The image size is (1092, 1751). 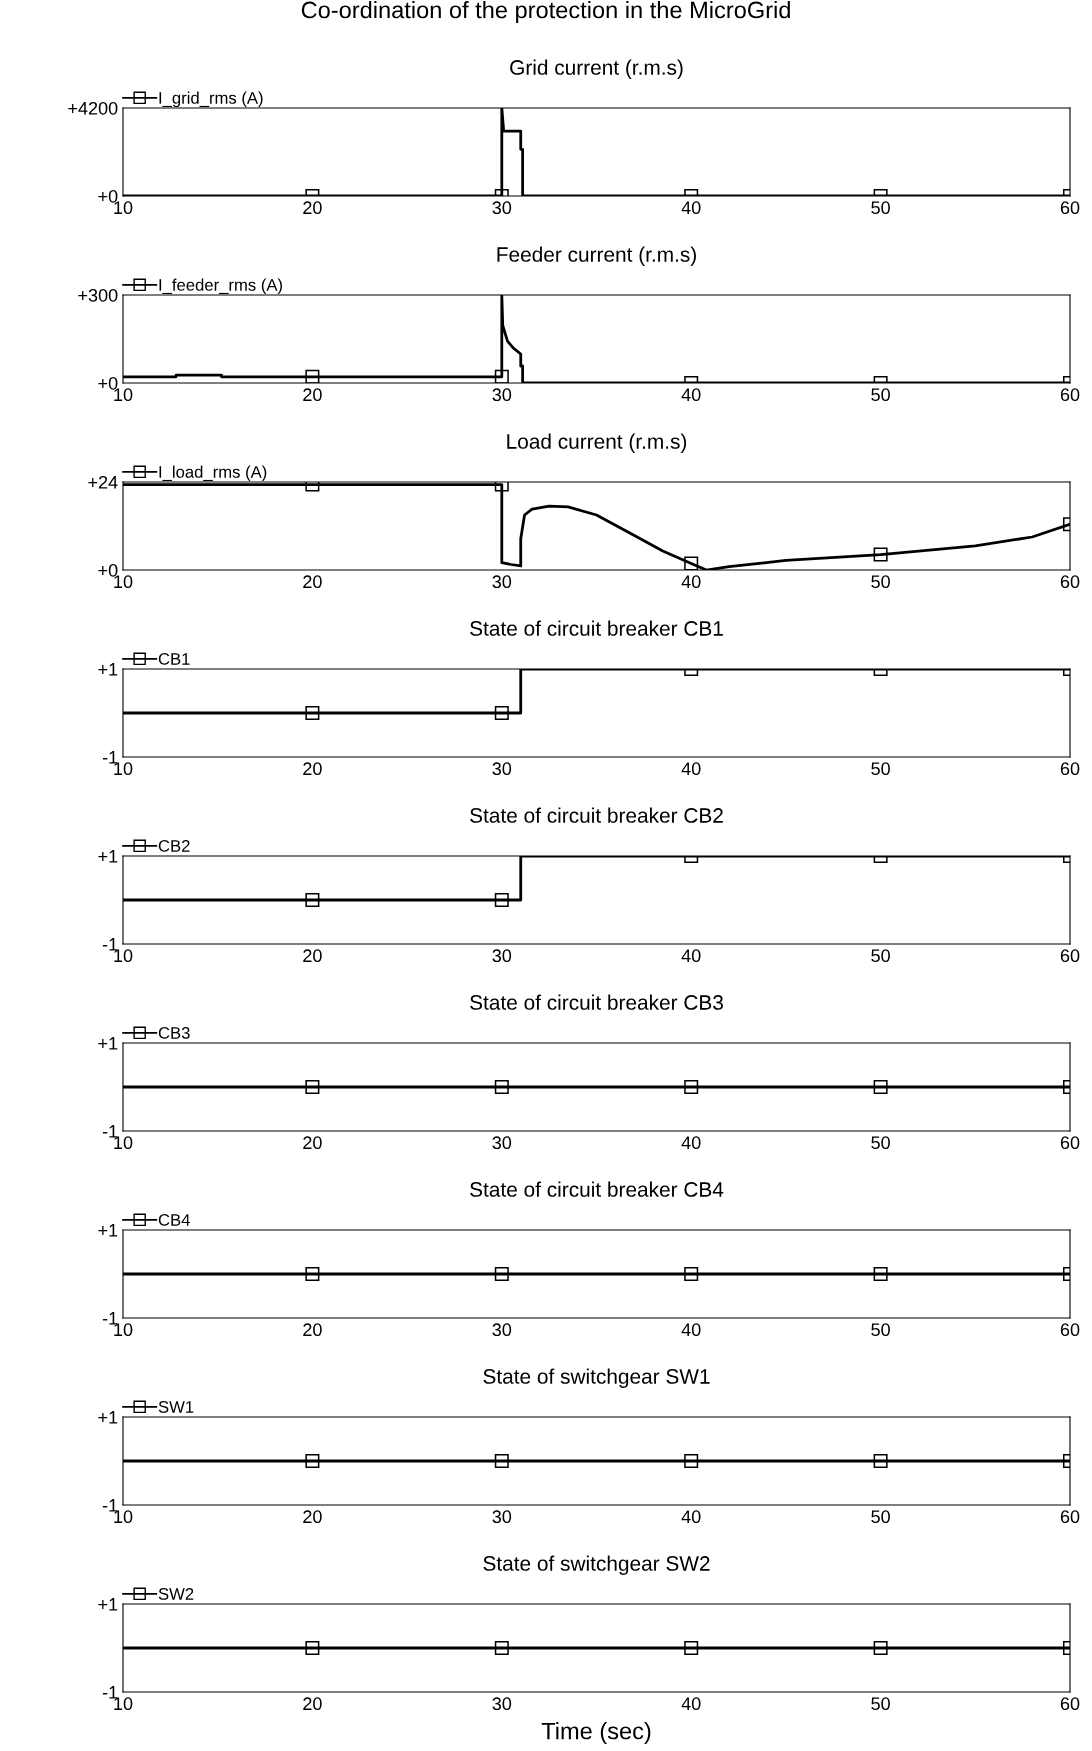 What do you see at coordinates (174, 659) in the screenshot?
I see `legend-label: CB1` at bounding box center [174, 659].